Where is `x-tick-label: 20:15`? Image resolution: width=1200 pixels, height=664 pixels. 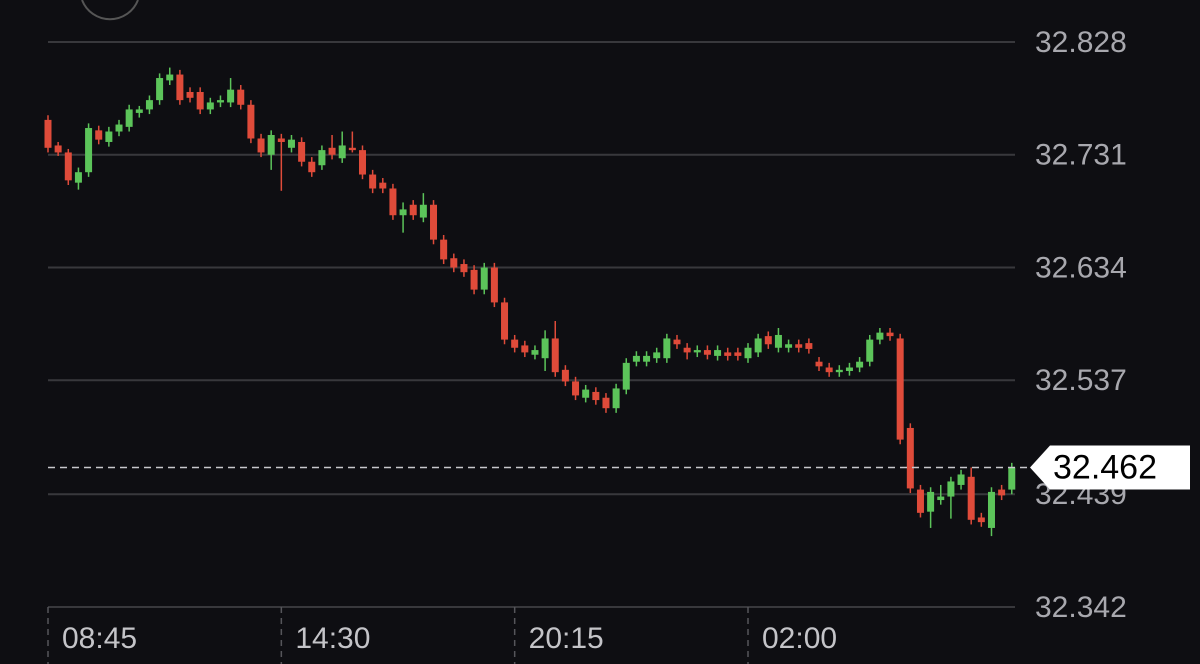
x-tick-label: 20:15 is located at coordinates (566, 638).